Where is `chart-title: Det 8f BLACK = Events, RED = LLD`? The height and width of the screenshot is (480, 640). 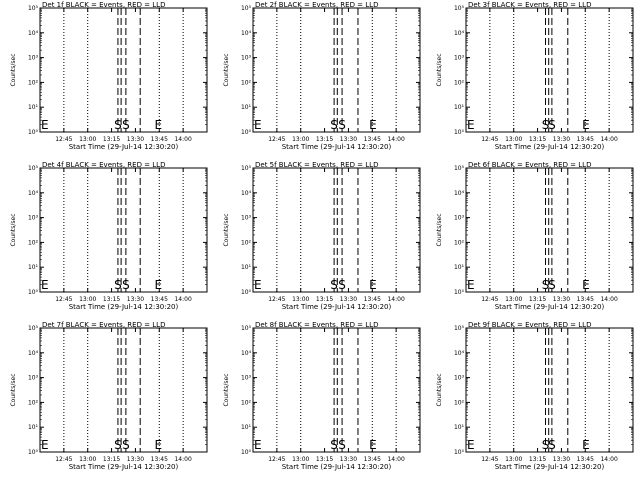
chart-title: Det 8f BLACK = Events, RED = LLD is located at coordinates (316, 325).